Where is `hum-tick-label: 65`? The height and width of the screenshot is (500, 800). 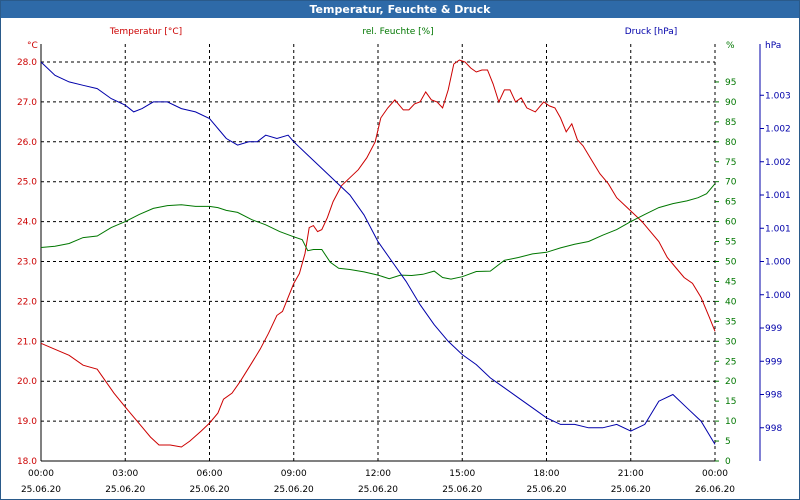 hum-tick-label: 65 is located at coordinates (730, 203).